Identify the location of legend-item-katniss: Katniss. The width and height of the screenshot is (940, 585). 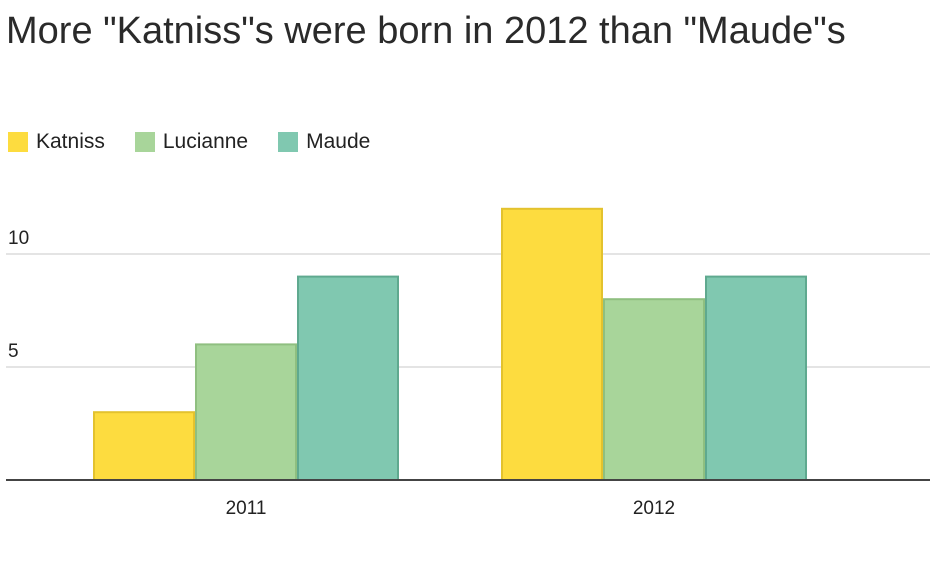
(56, 142).